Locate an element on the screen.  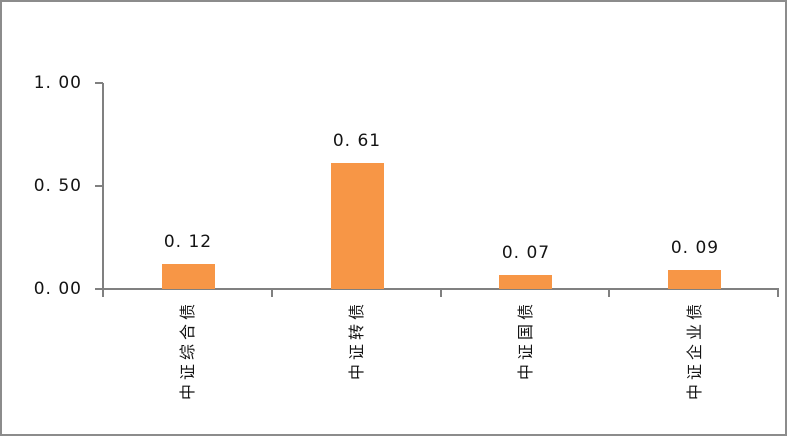
bar-中证企业债 is located at coordinates (694, 279).